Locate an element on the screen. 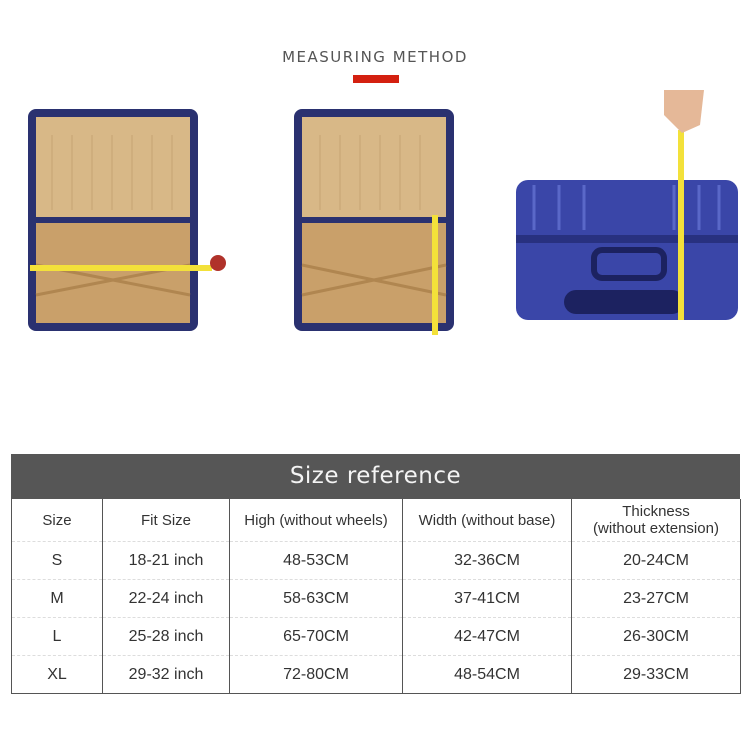  column-header-fit-size: Fit Size is located at coordinates (166, 520).